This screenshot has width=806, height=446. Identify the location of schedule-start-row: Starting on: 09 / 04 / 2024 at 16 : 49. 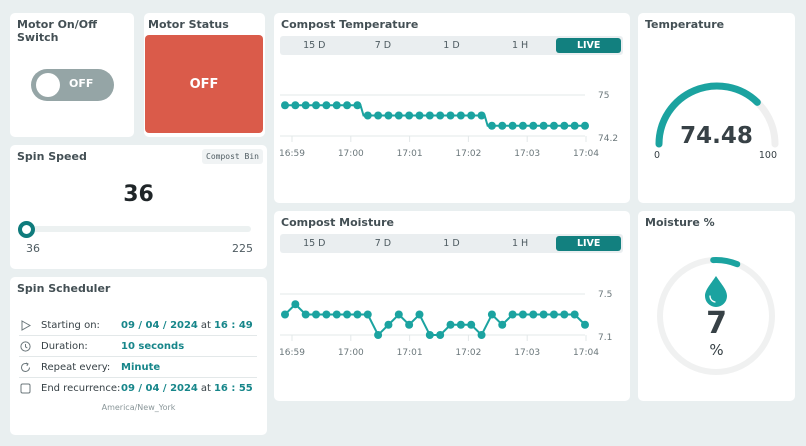
(138, 325).